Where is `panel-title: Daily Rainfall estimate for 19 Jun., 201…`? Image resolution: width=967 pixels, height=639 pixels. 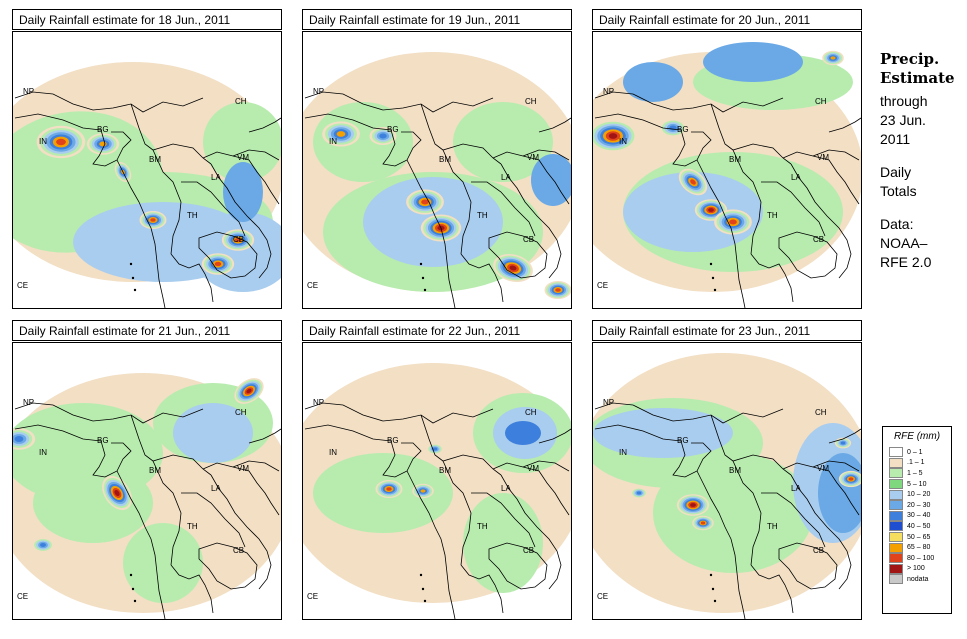
panel-title: Daily Rainfall estimate for 19 Jun., 201… is located at coordinates (437, 19).